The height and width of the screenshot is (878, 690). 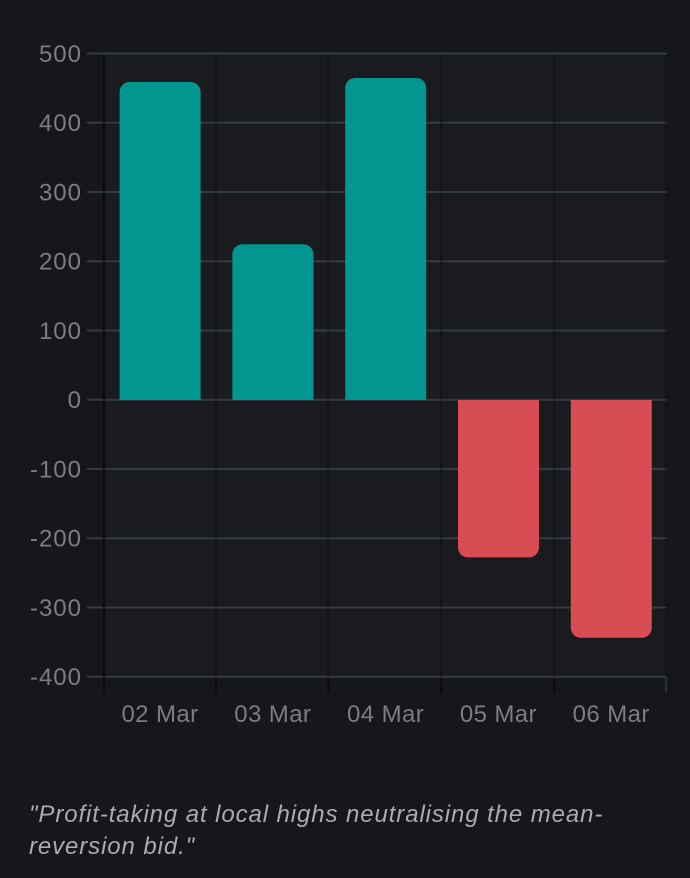 I want to click on svg-text: -100, so click(x=56, y=470).